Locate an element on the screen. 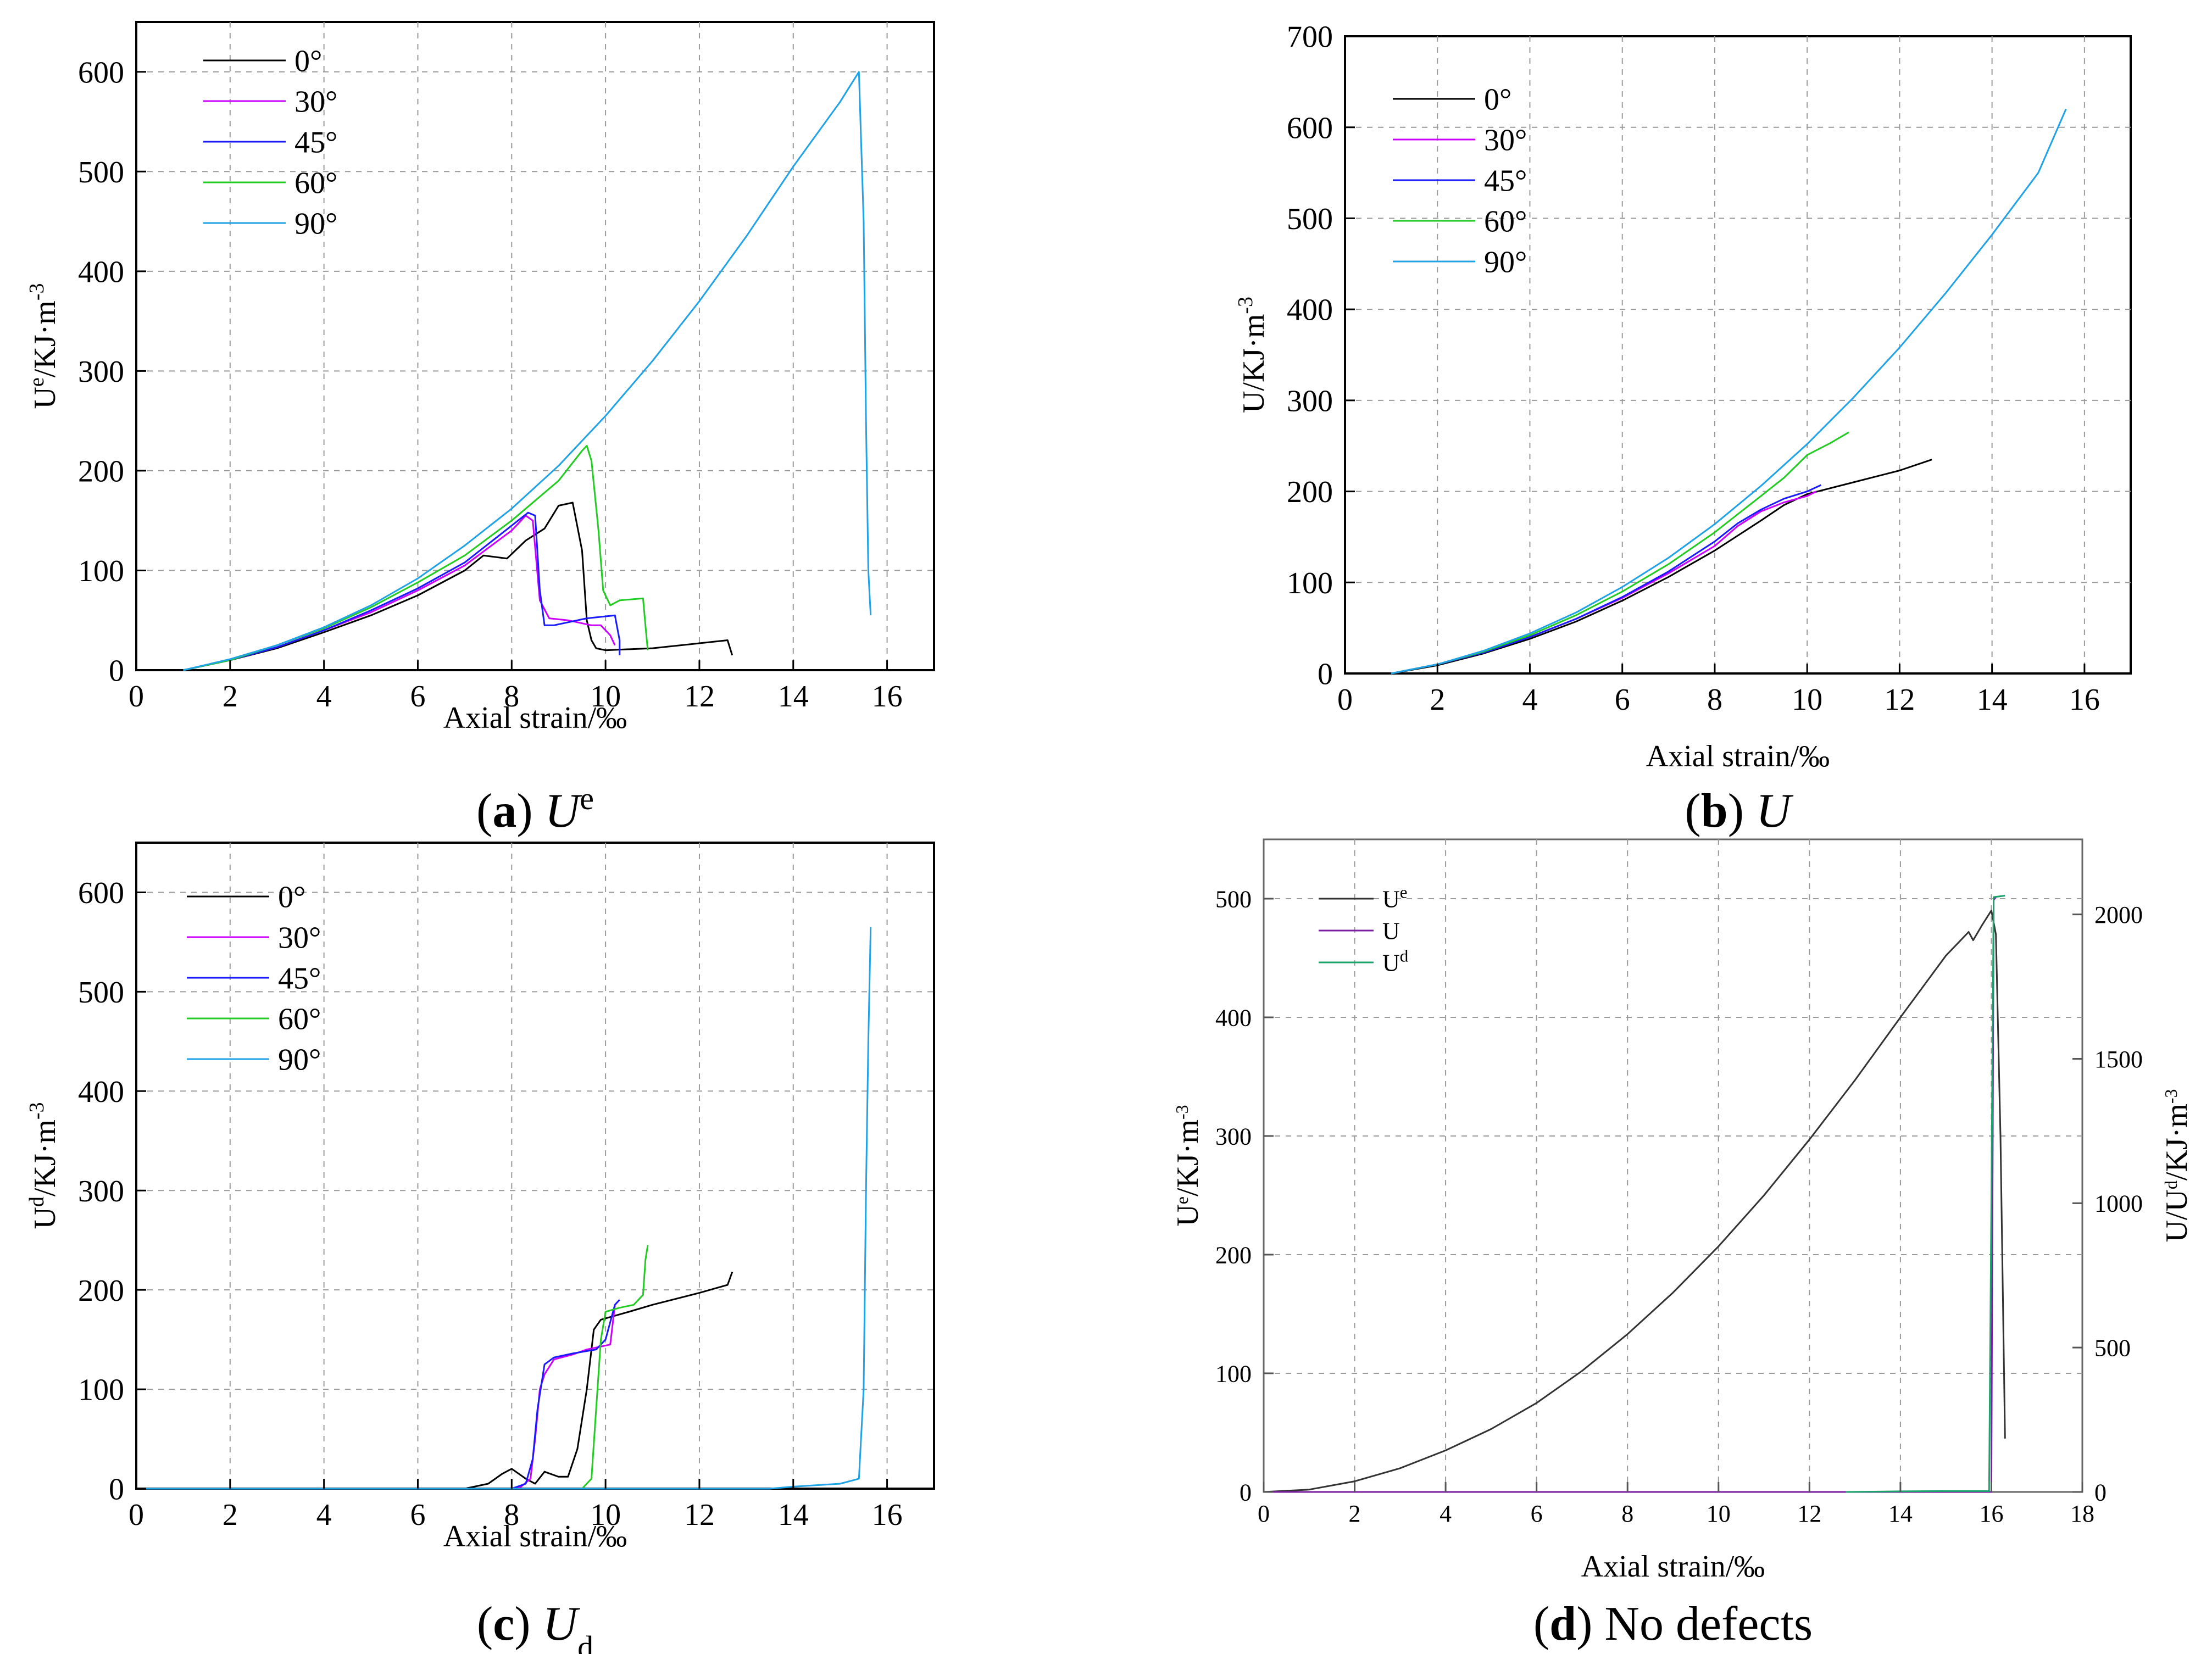  ticks: 0 2 4 6 8 10 12 14 16 0 100 200 300 400 500 600 is located at coordinates (490, 385).